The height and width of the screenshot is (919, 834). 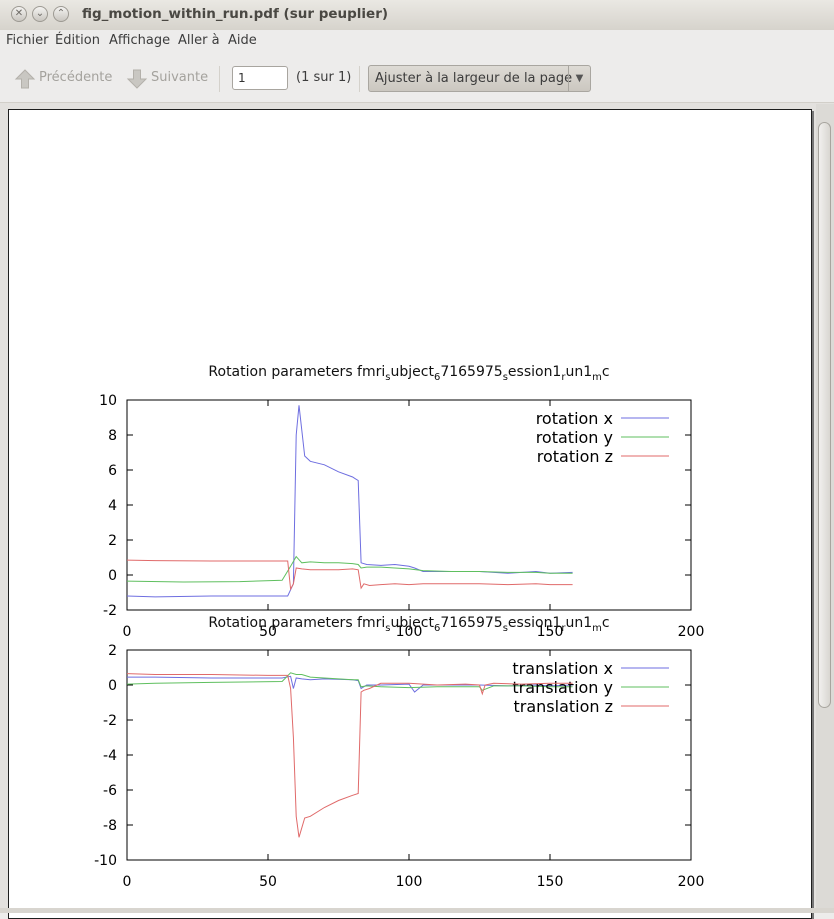 What do you see at coordinates (349, 501) in the screenshot?
I see `series-line-rotation-x` at bounding box center [349, 501].